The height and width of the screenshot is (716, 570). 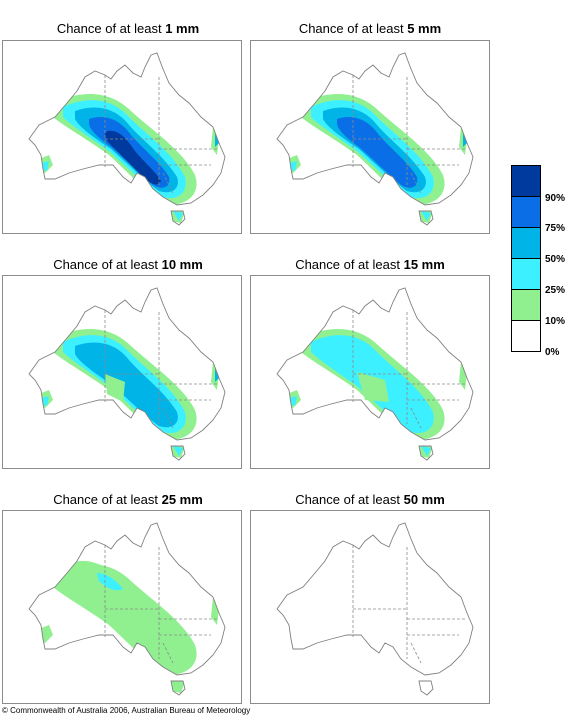 I want to click on legend-label-50: 50%, so click(x=555, y=259).